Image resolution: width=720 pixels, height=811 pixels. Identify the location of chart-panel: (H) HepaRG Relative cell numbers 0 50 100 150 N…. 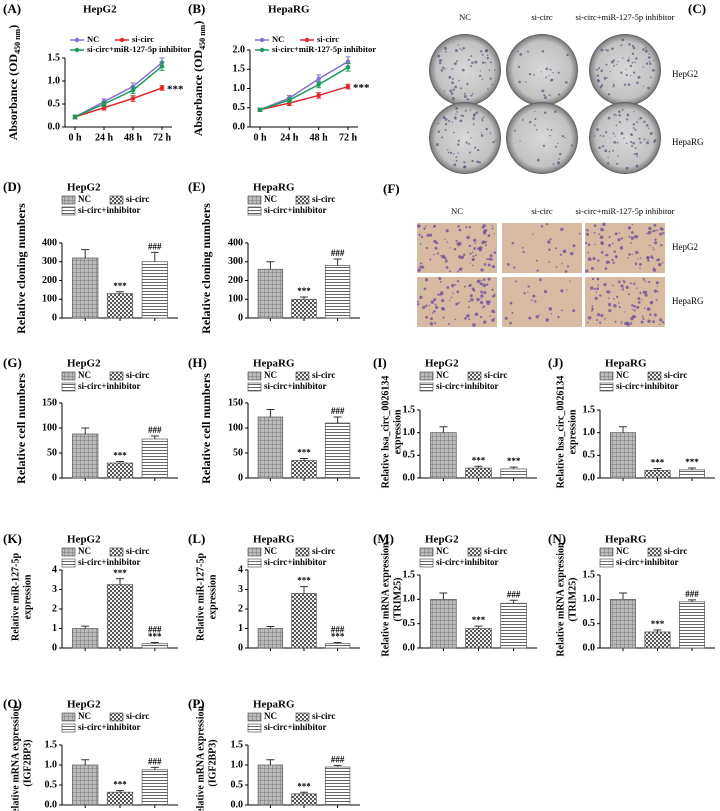
(274, 419).